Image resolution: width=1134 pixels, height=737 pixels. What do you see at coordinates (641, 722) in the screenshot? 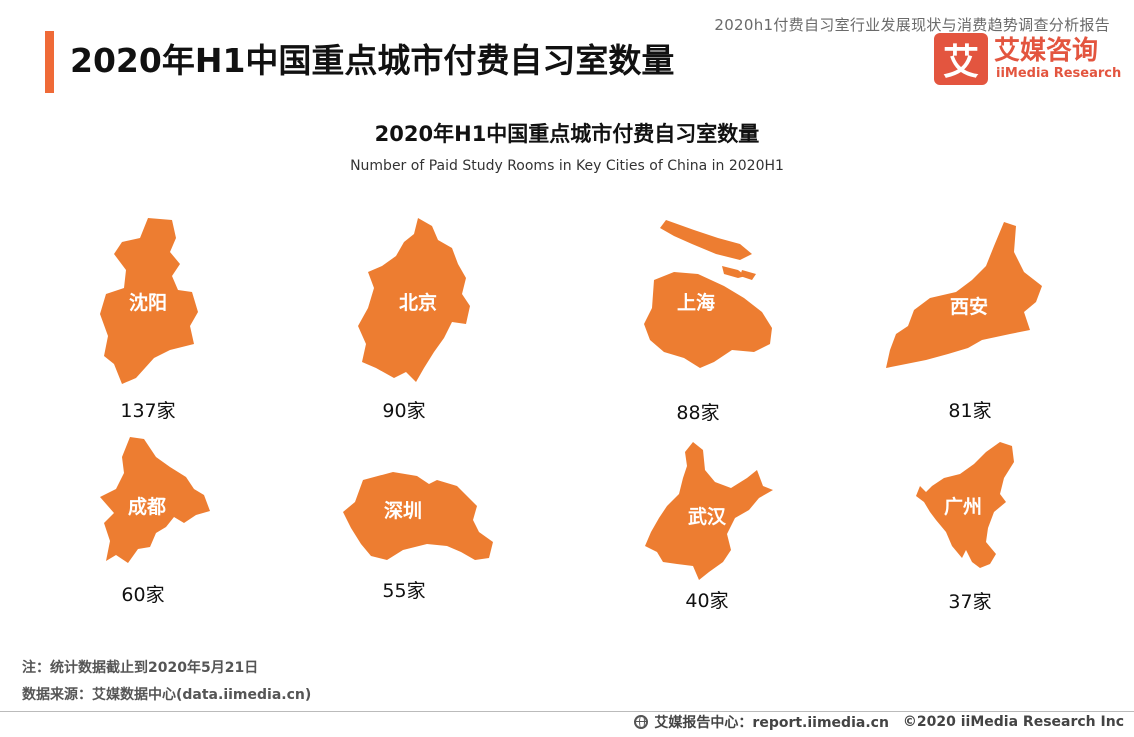
I see `globe-icon` at bounding box center [641, 722].